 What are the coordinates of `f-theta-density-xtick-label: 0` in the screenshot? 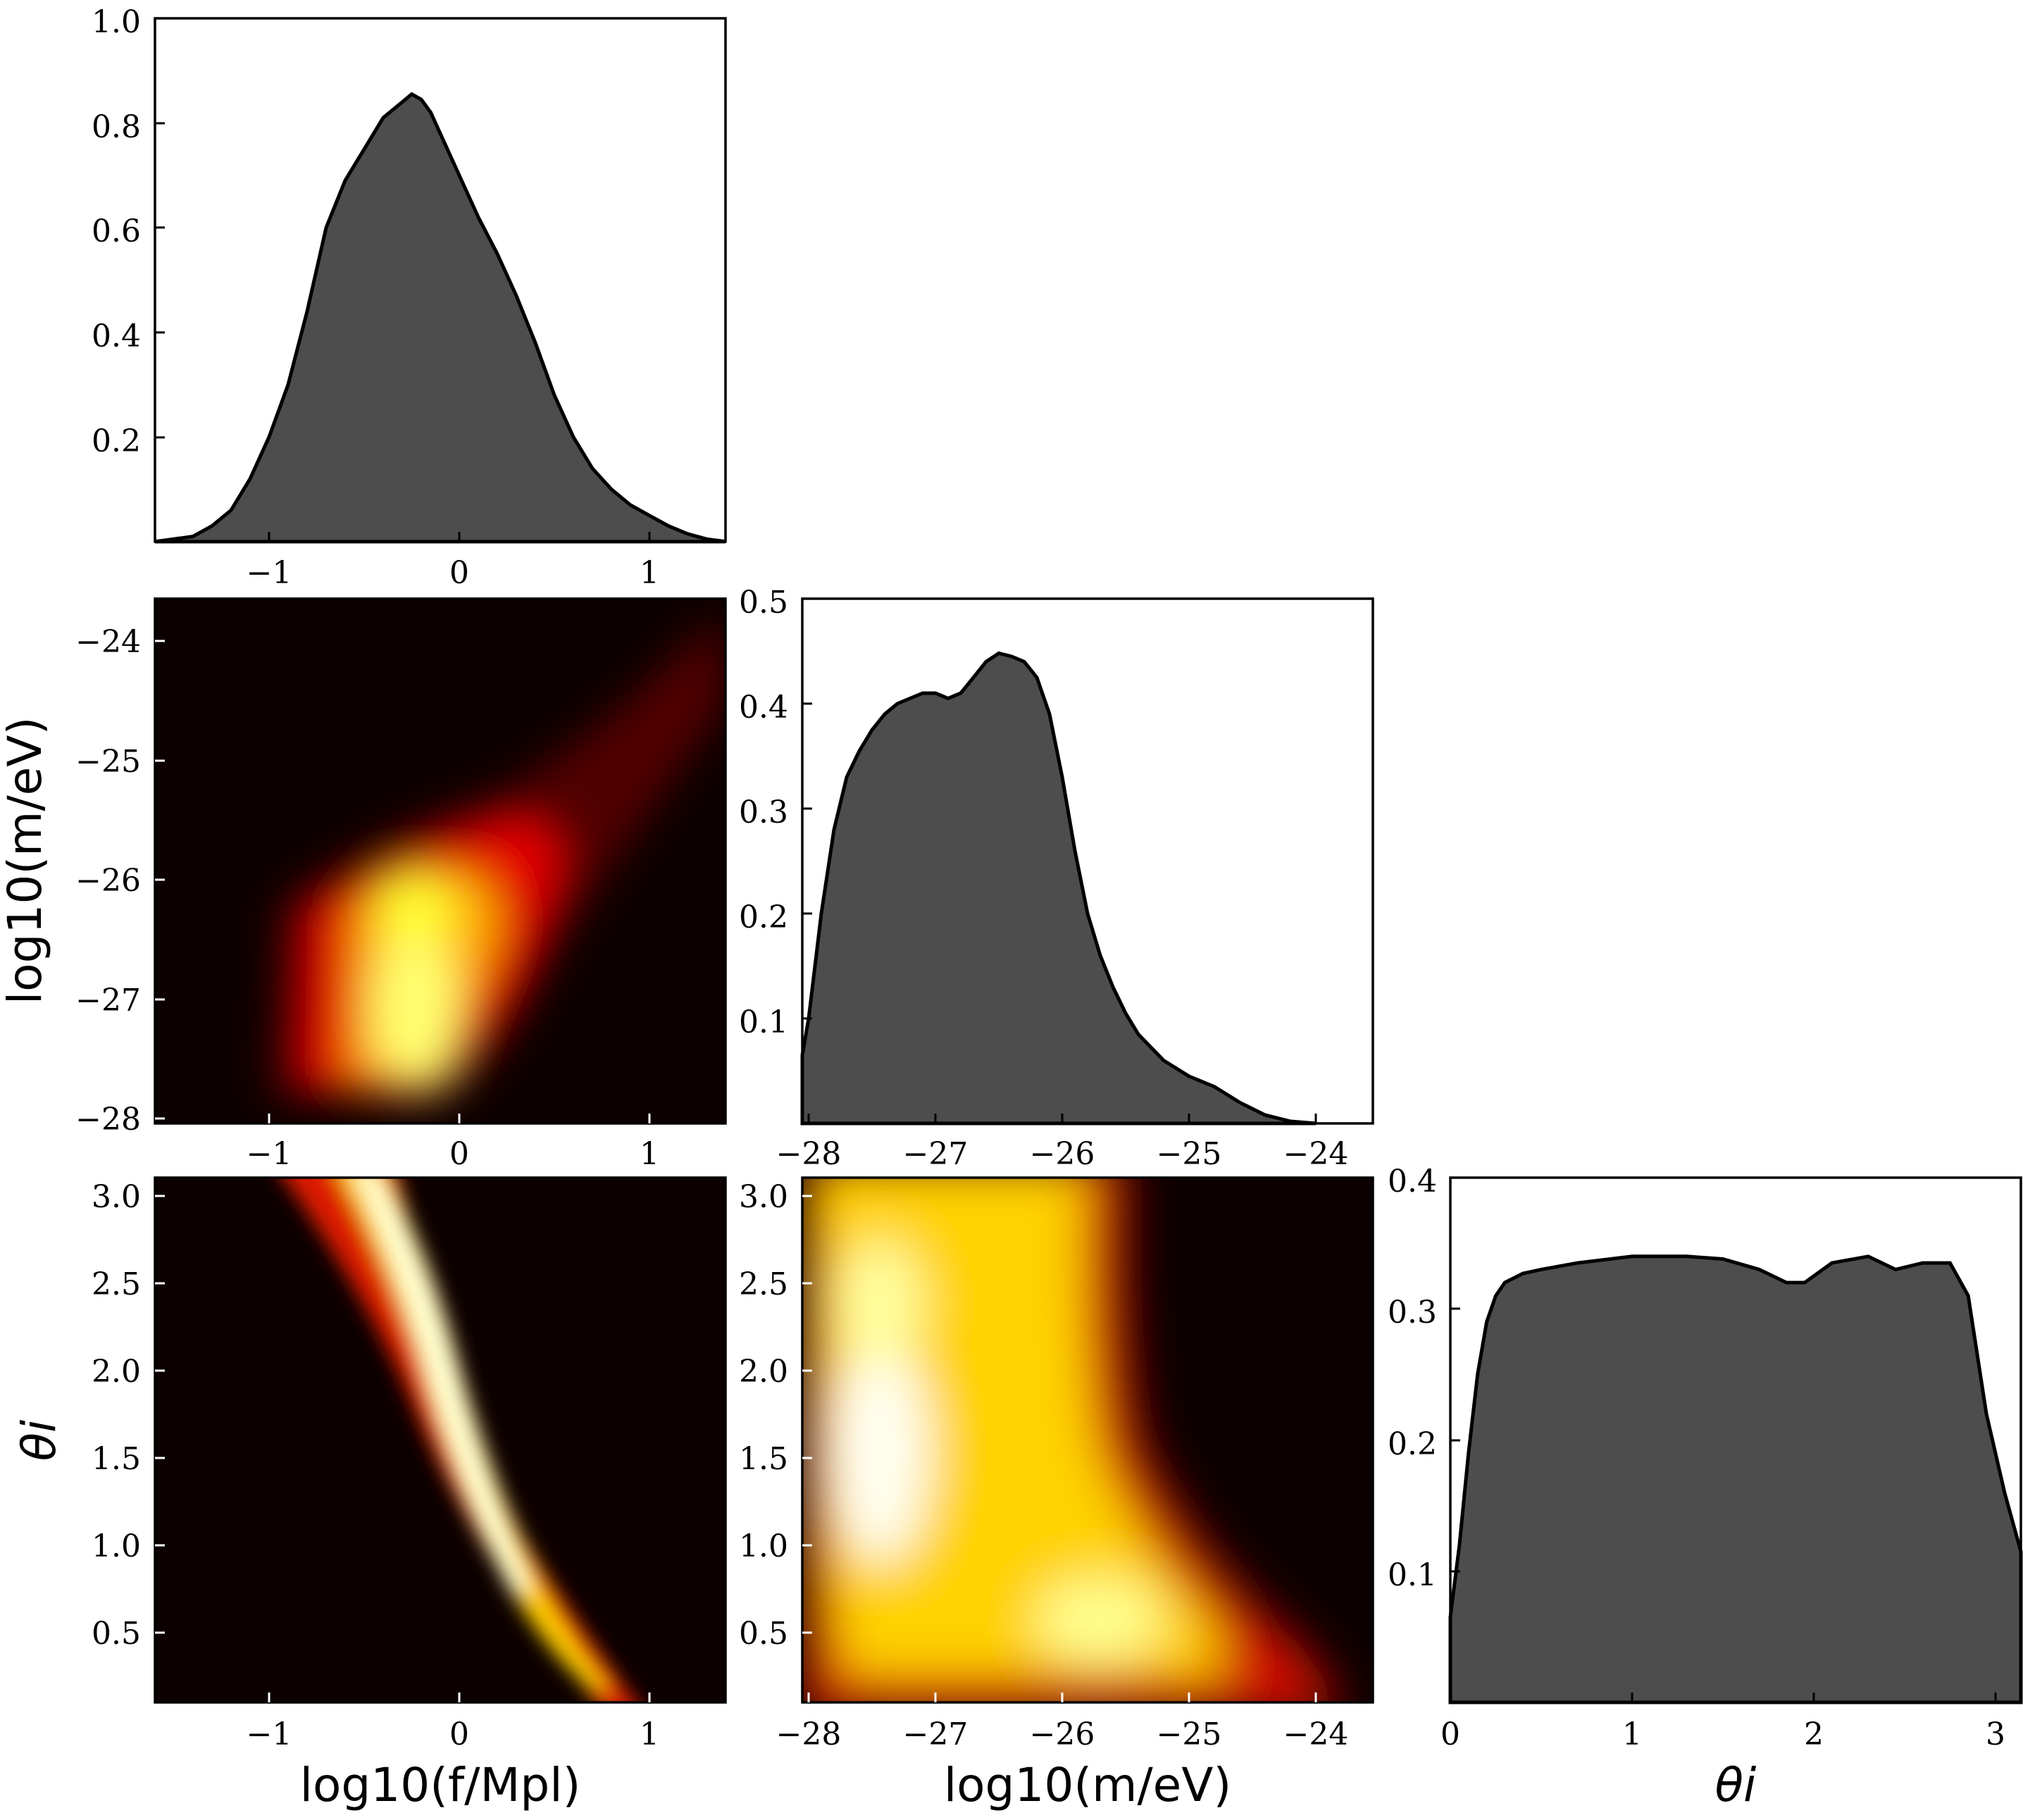 It's located at (459, 1734).